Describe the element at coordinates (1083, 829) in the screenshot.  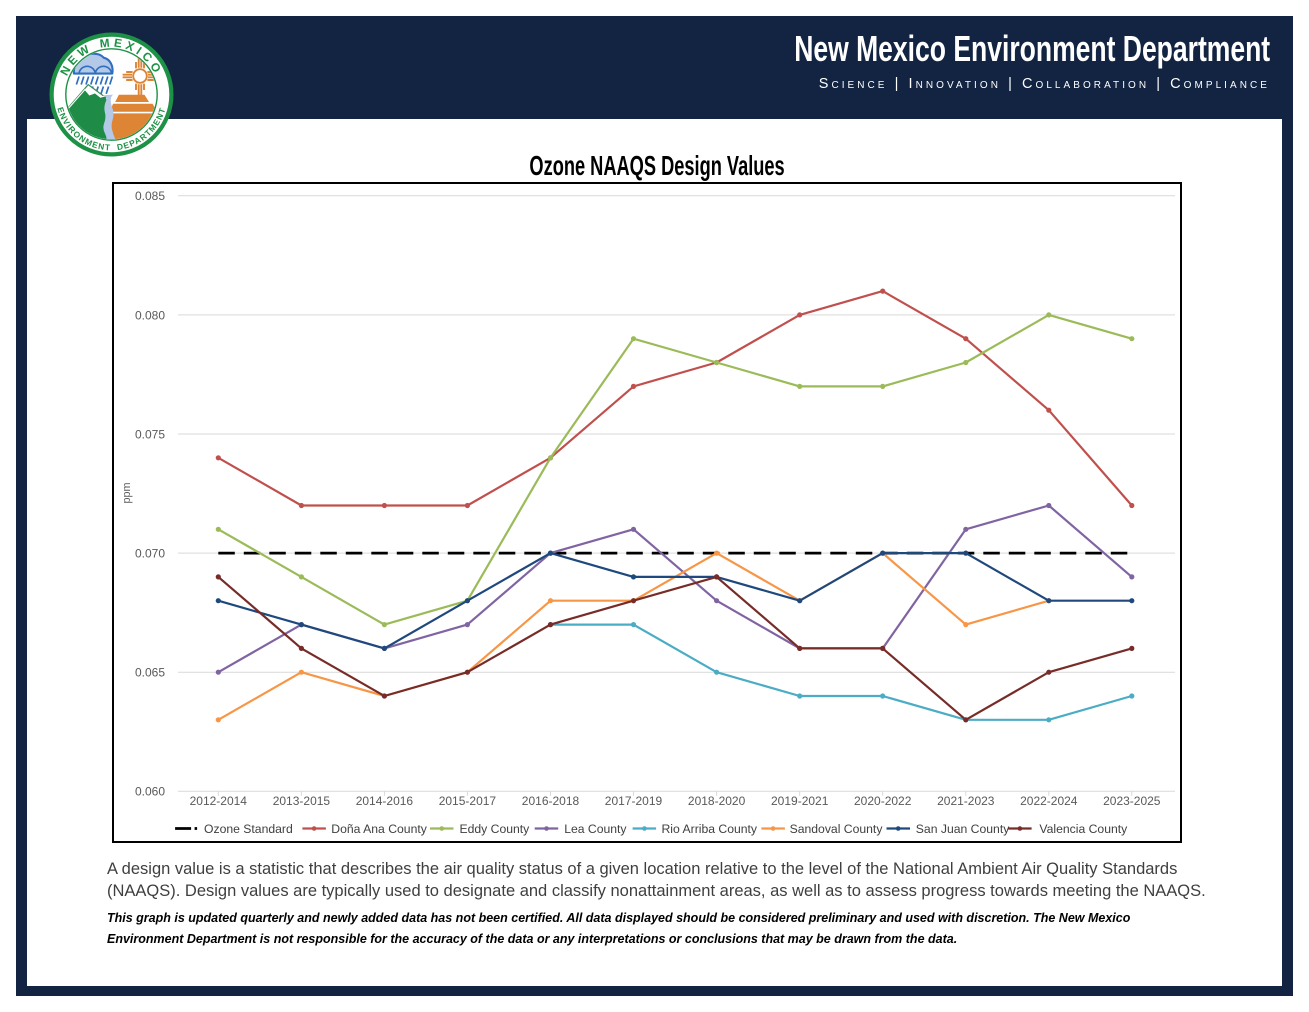
I see `svg-text: Valencia County` at that location.